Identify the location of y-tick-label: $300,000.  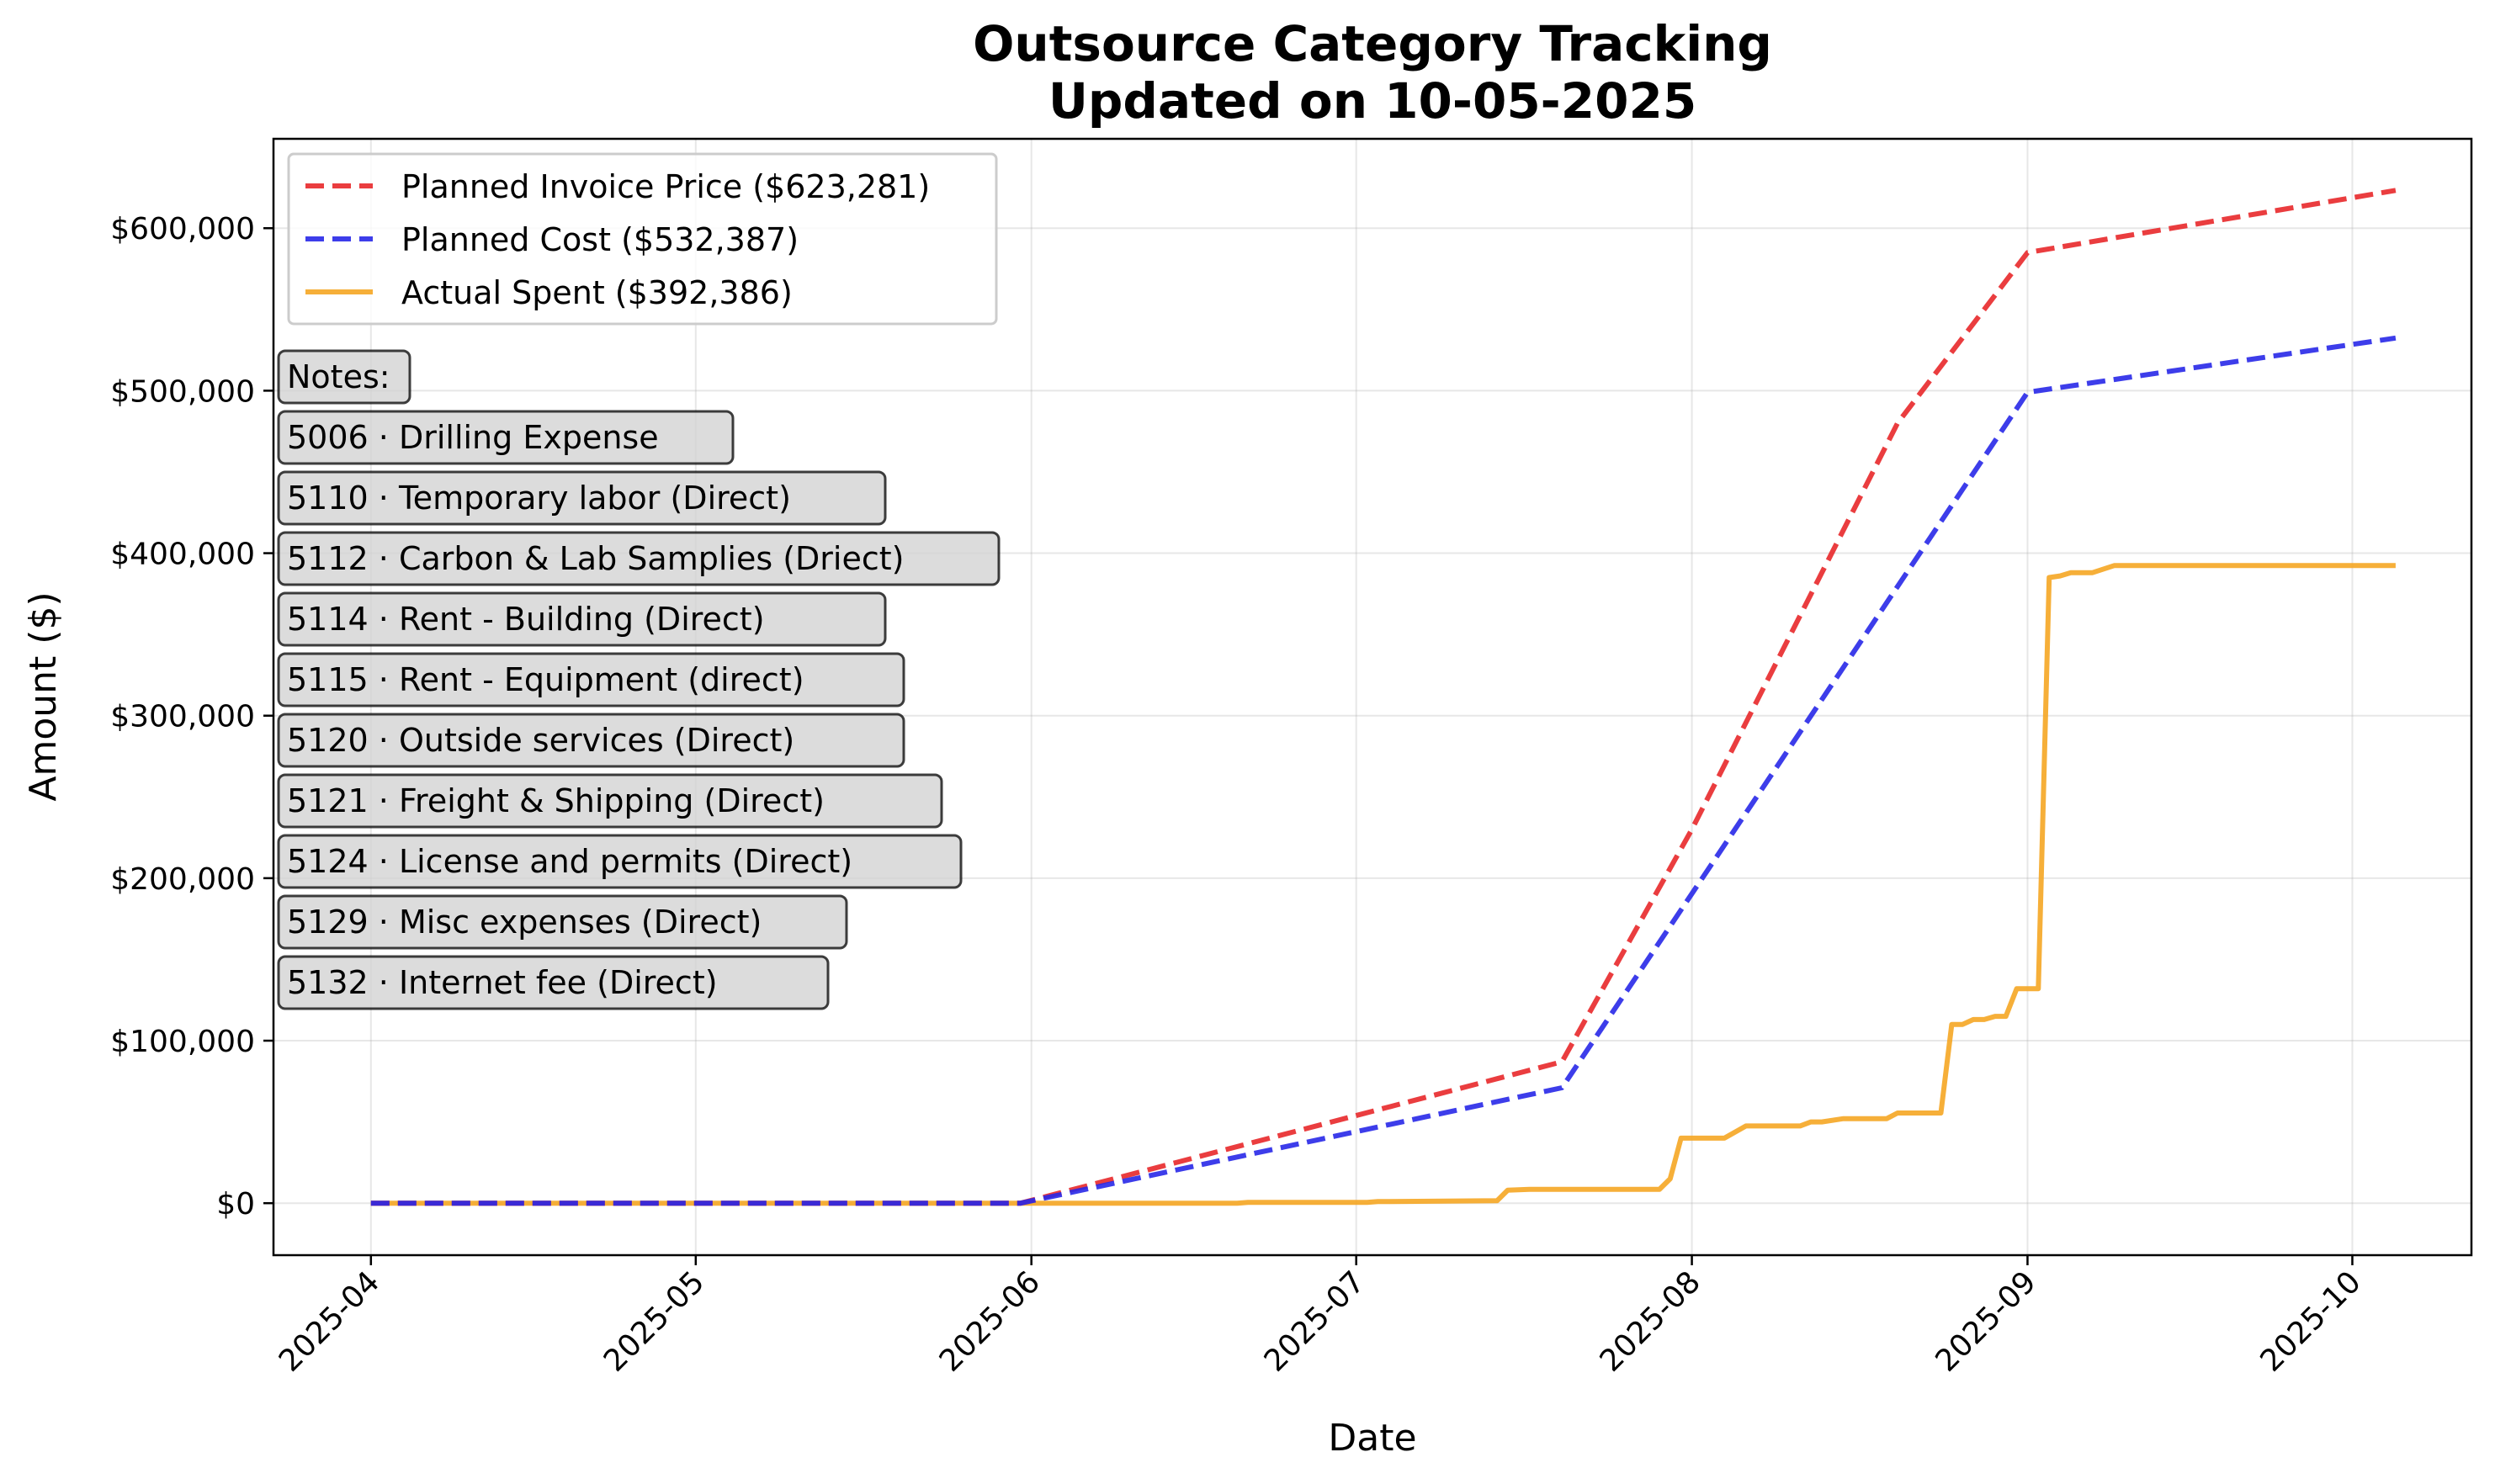
(182, 717).